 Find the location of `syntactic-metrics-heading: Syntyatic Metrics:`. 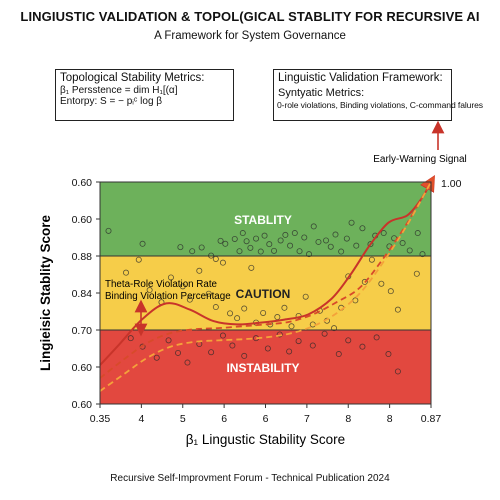

syntactic-metrics-heading: Syntyatic Metrics: is located at coordinates (321, 93).